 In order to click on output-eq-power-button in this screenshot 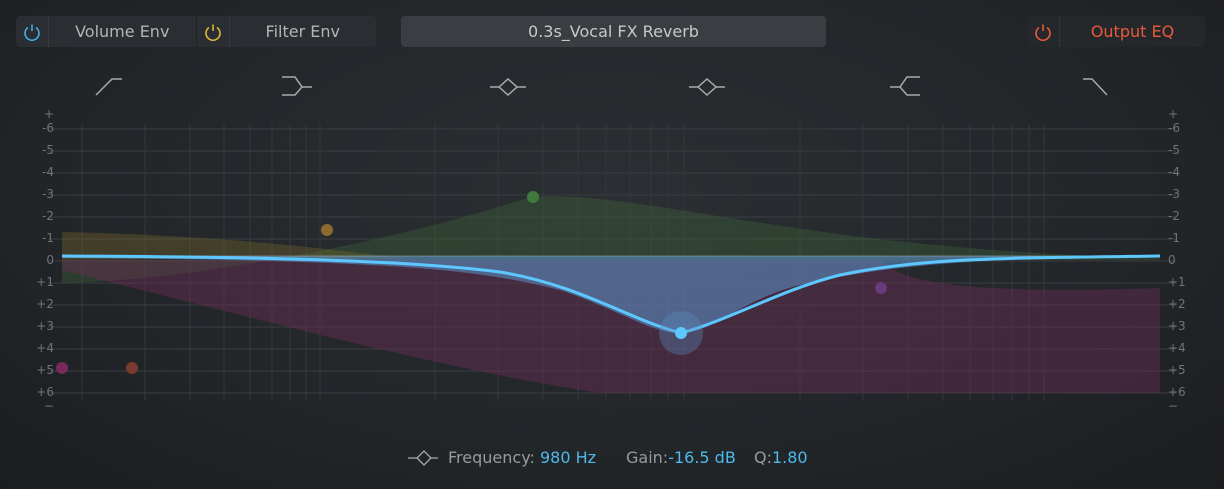, I will do `click(1043, 31)`.